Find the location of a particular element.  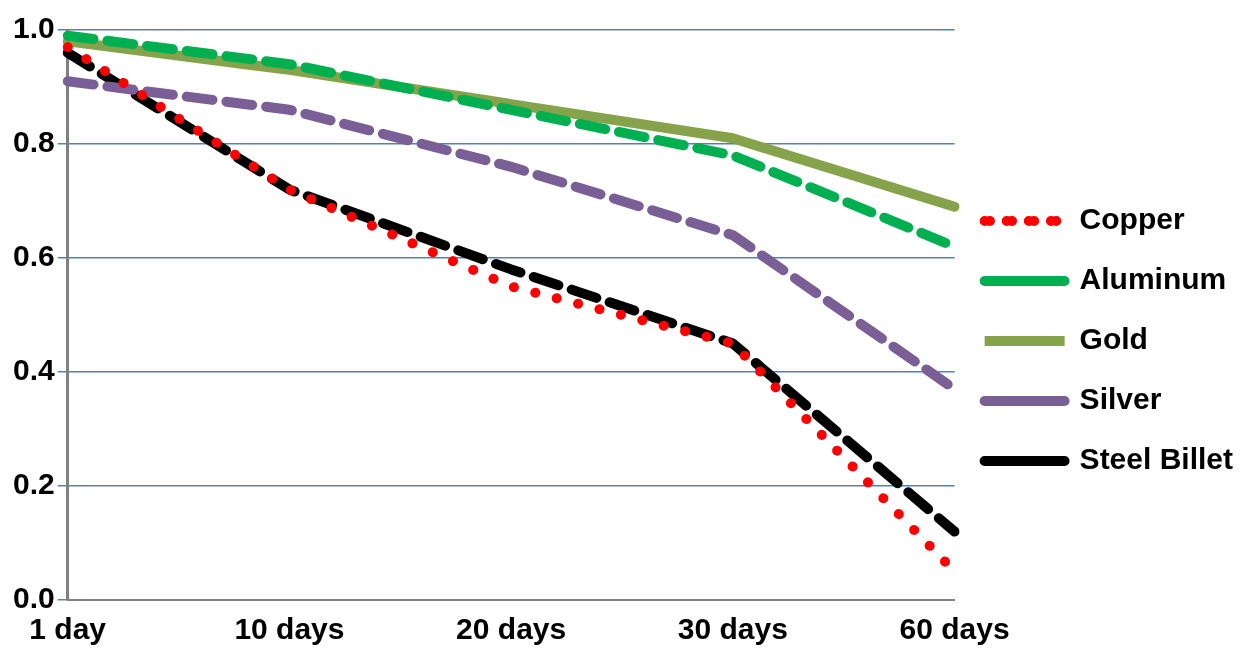

y-tick-label: 0.8 is located at coordinates (33, 142).